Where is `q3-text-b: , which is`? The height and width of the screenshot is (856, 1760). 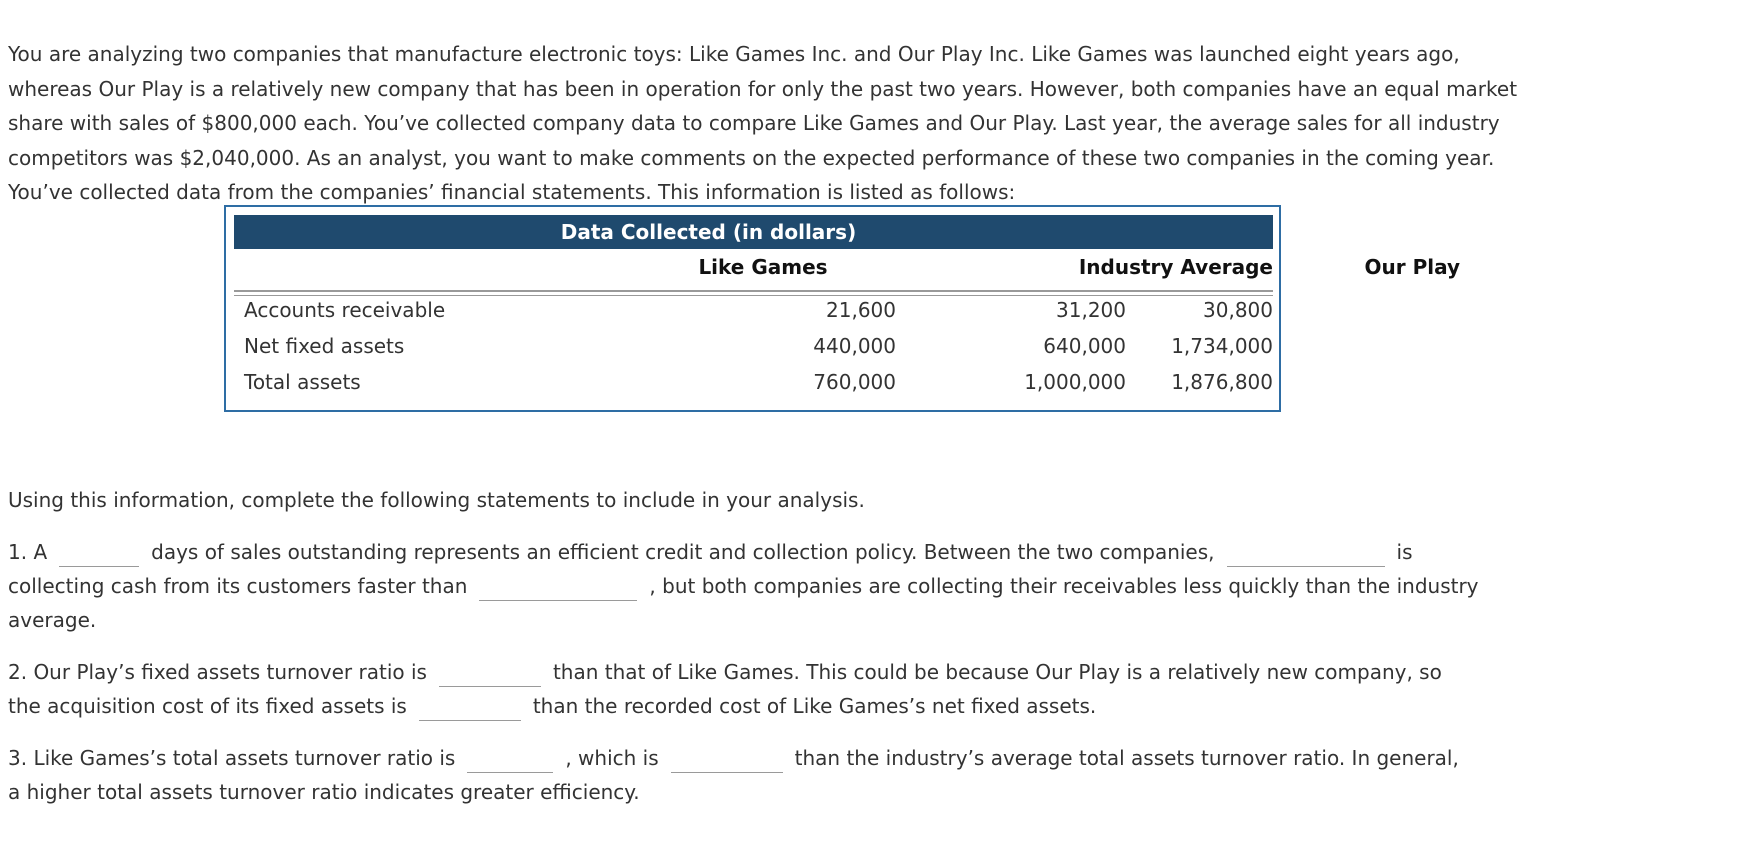
q3-text-b: , which is is located at coordinates (612, 758).